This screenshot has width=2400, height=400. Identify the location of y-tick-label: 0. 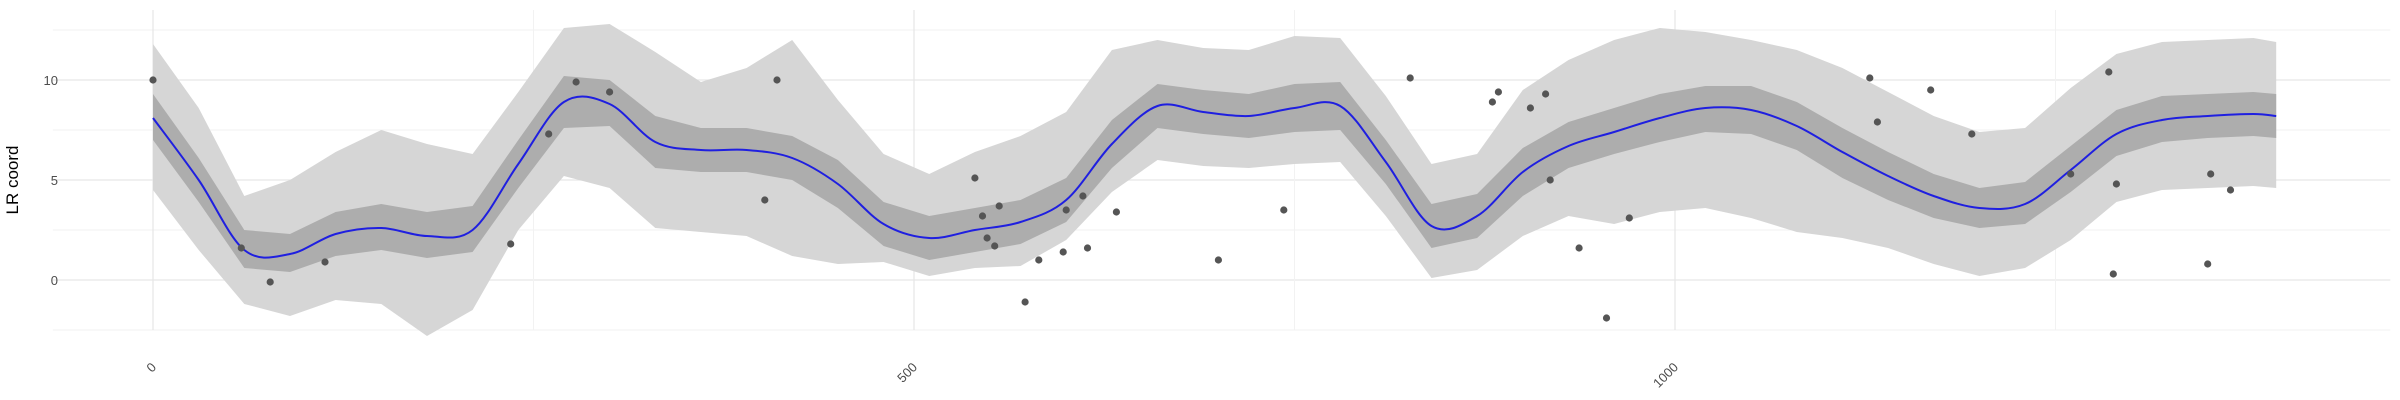
(54, 280).